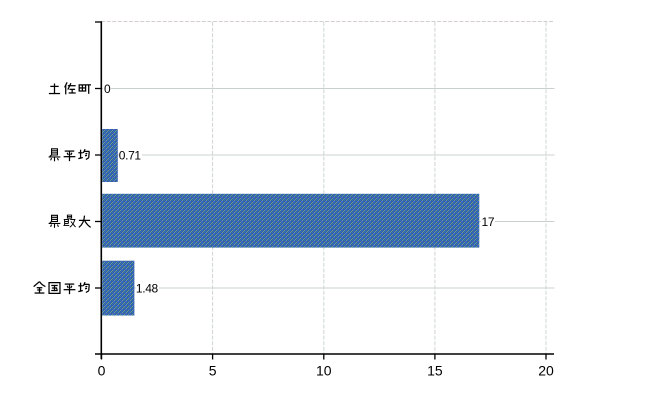 The width and height of the screenshot is (650, 400). Describe the element at coordinates (435, 370) in the screenshot. I see `svg-text: 15` at that location.